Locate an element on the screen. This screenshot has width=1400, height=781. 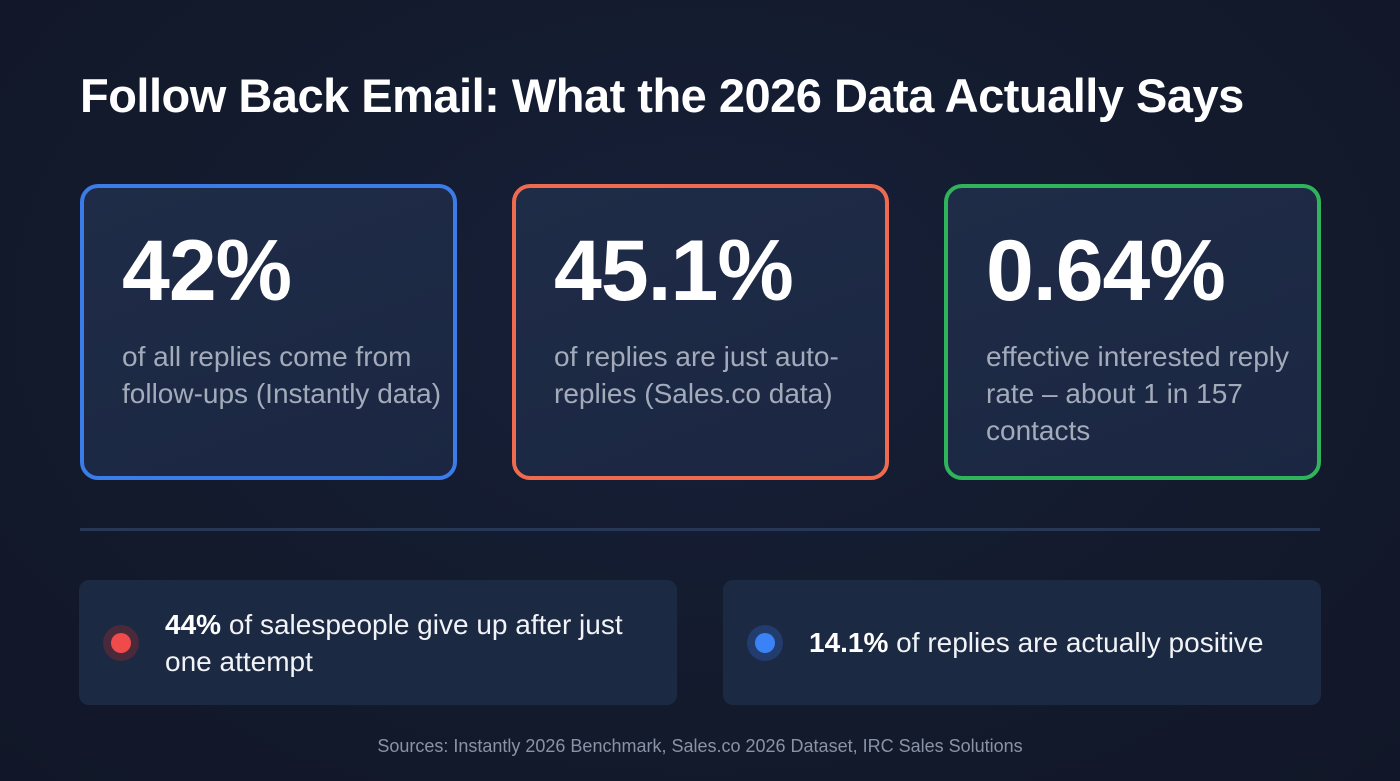
section-divider is located at coordinates (700, 529).